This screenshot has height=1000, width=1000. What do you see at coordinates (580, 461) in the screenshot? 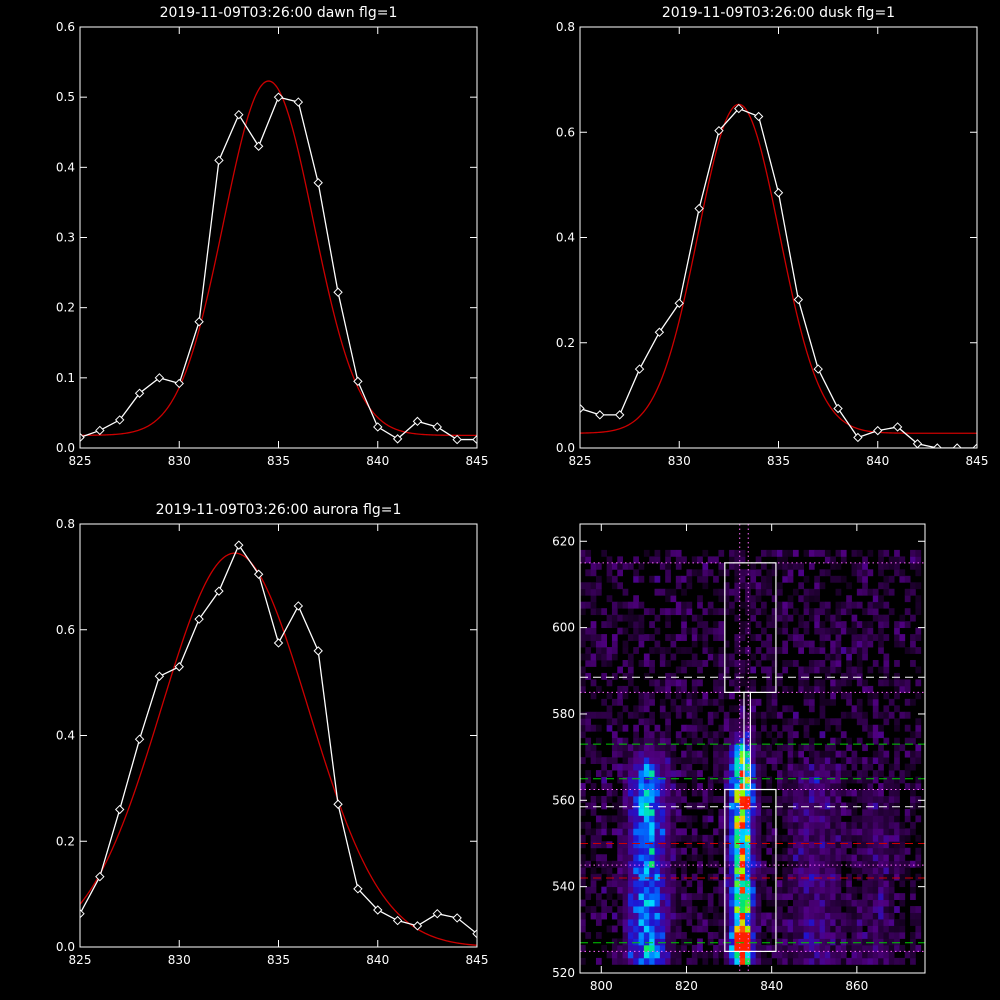
I see `x-tick-label: 825` at bounding box center [580, 461].